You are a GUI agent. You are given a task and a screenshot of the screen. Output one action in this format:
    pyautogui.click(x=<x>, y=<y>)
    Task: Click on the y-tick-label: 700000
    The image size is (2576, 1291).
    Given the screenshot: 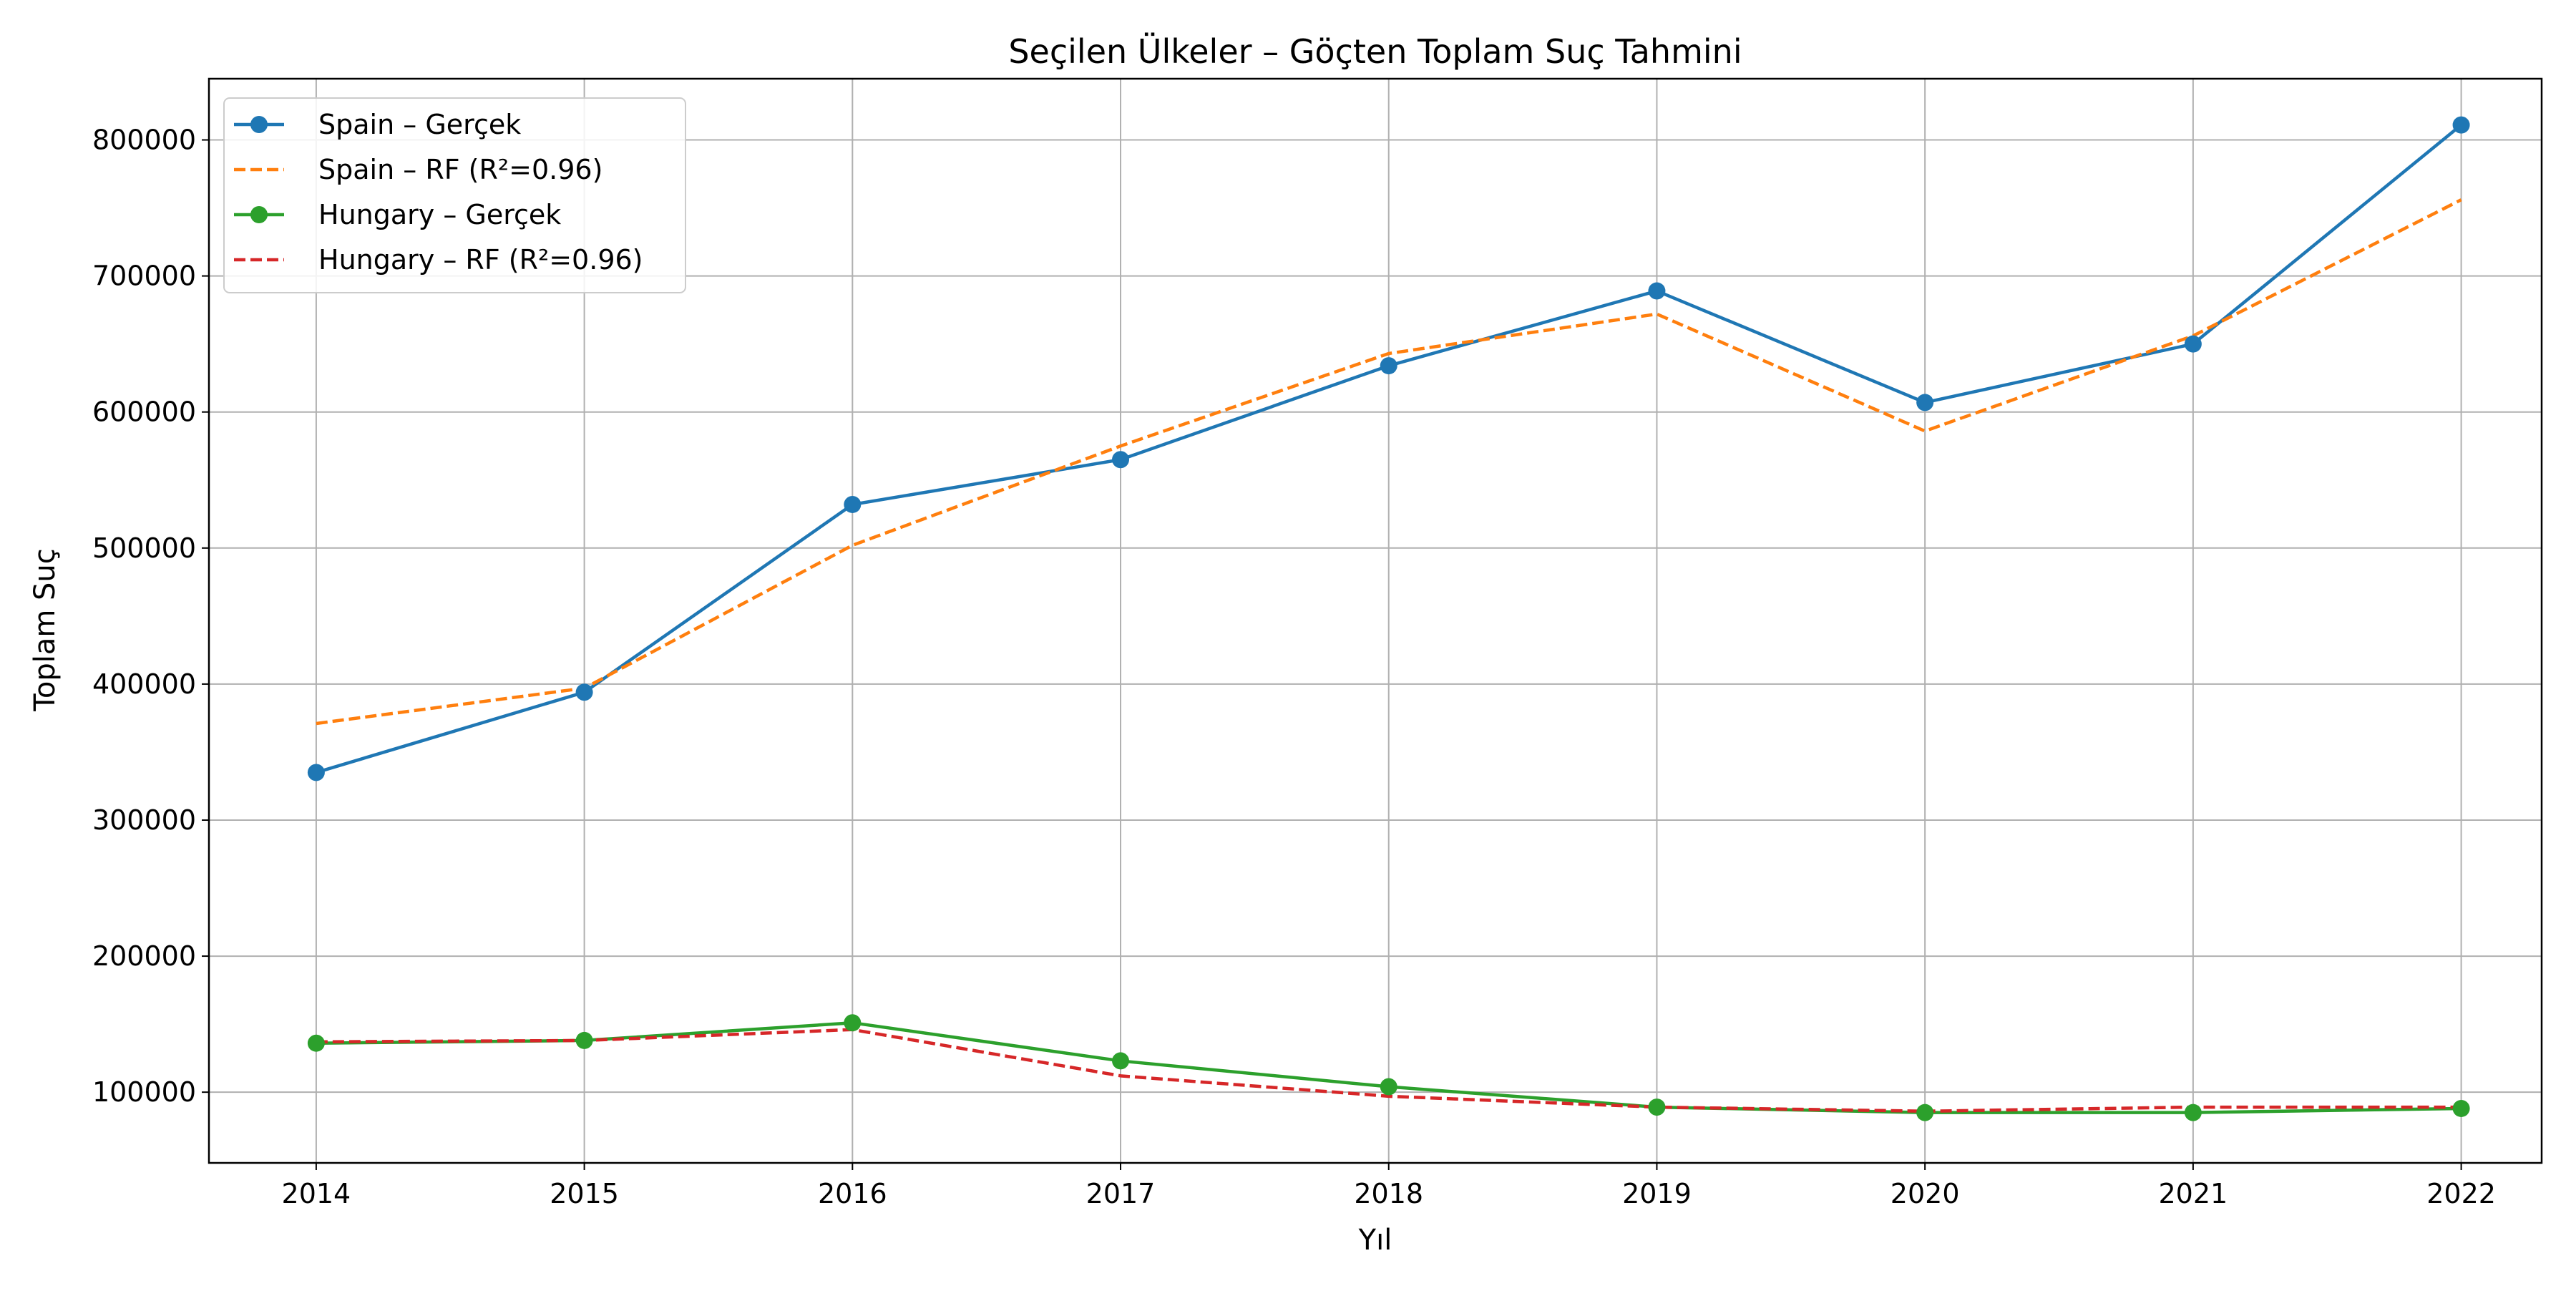 What is the action you would take?
    pyautogui.click(x=144, y=276)
    